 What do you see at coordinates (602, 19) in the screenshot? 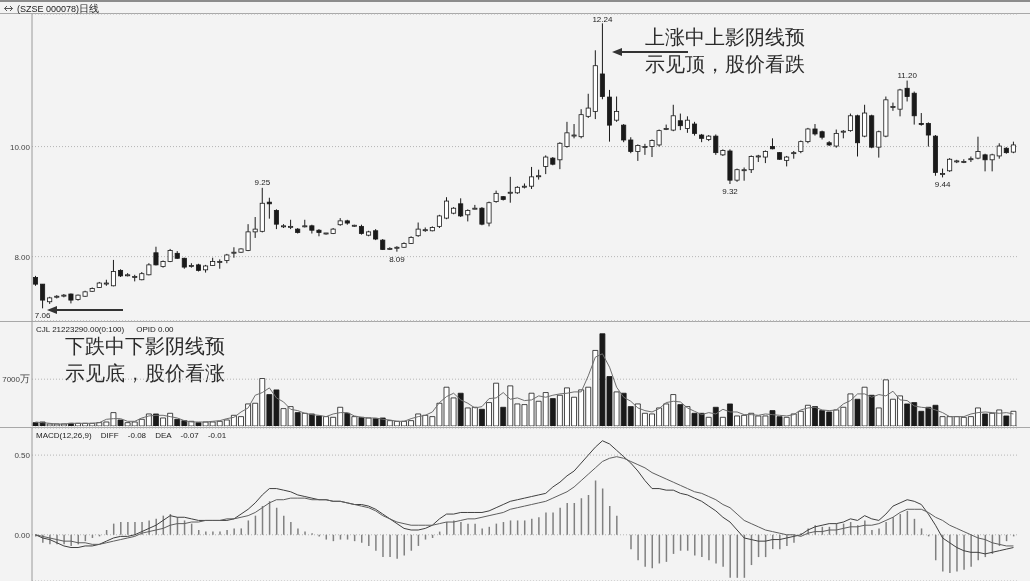
I see `annotation: 12.24` at bounding box center [602, 19].